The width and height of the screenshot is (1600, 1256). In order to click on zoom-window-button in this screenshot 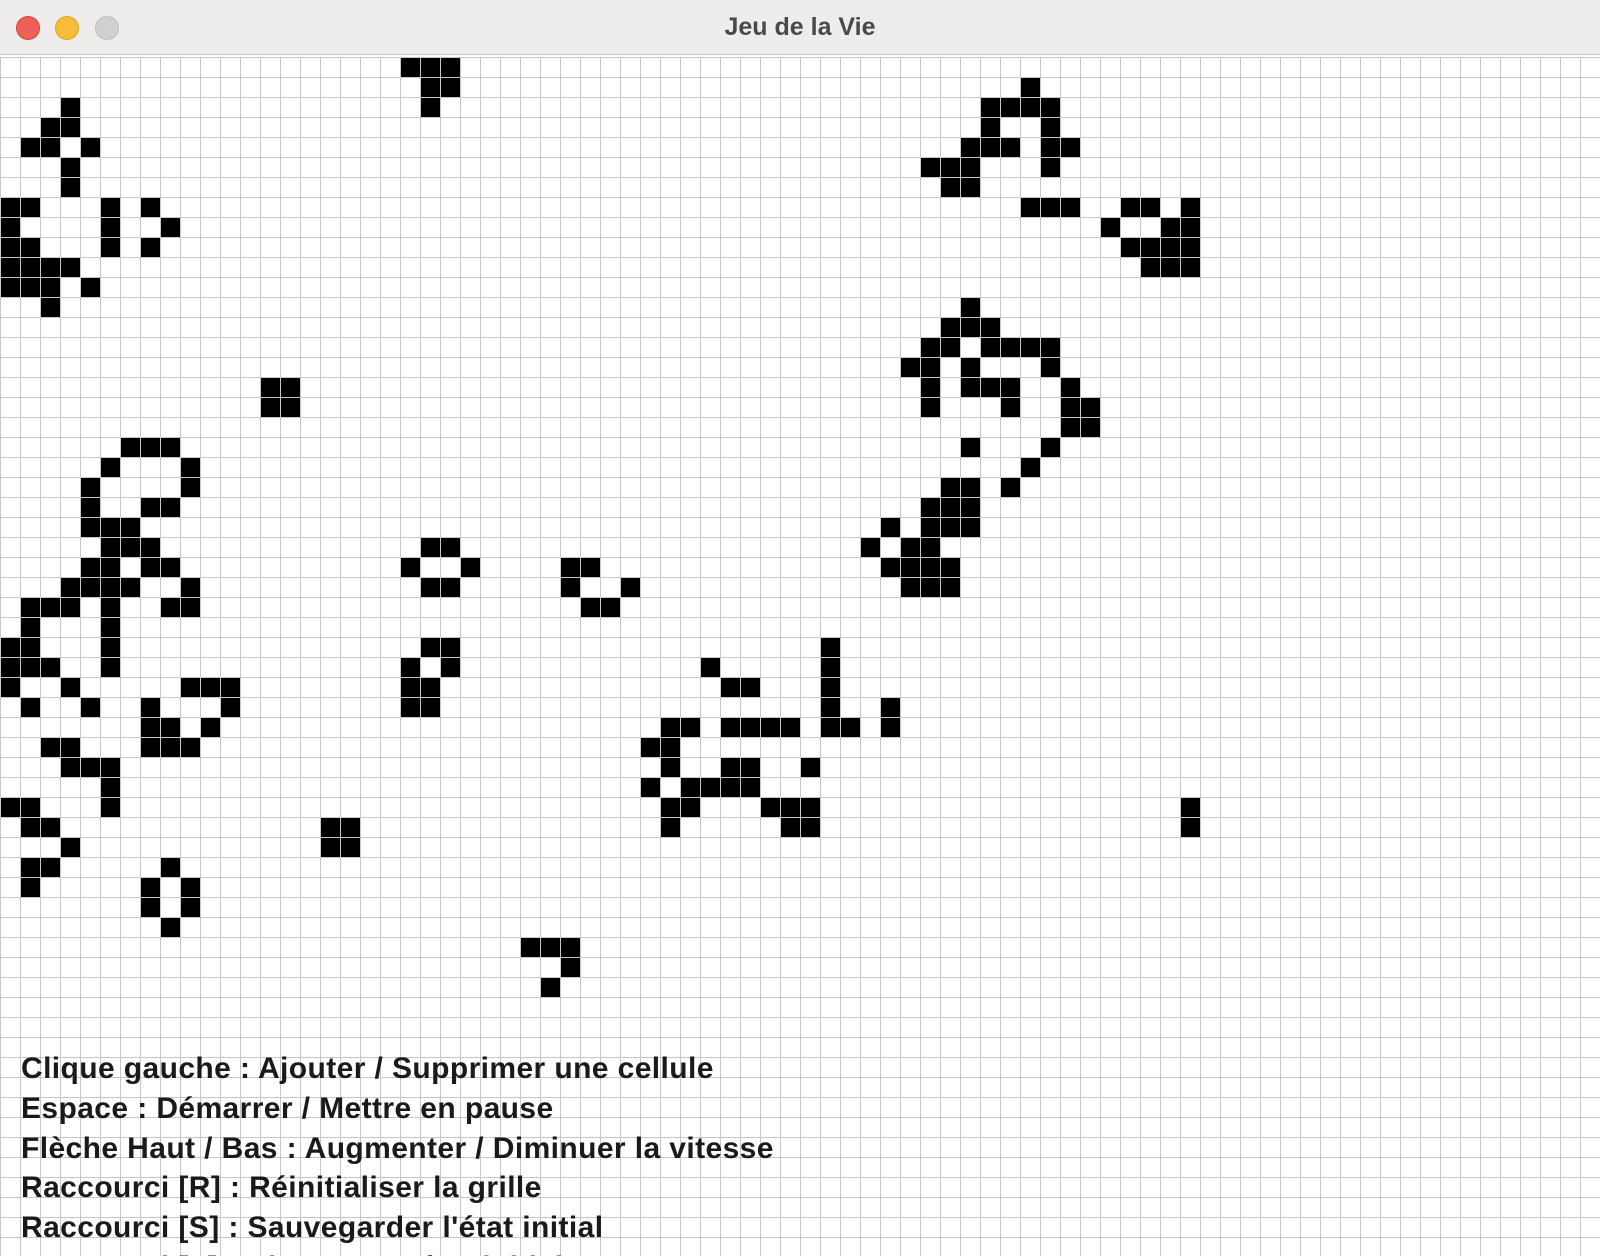, I will do `click(107, 28)`.